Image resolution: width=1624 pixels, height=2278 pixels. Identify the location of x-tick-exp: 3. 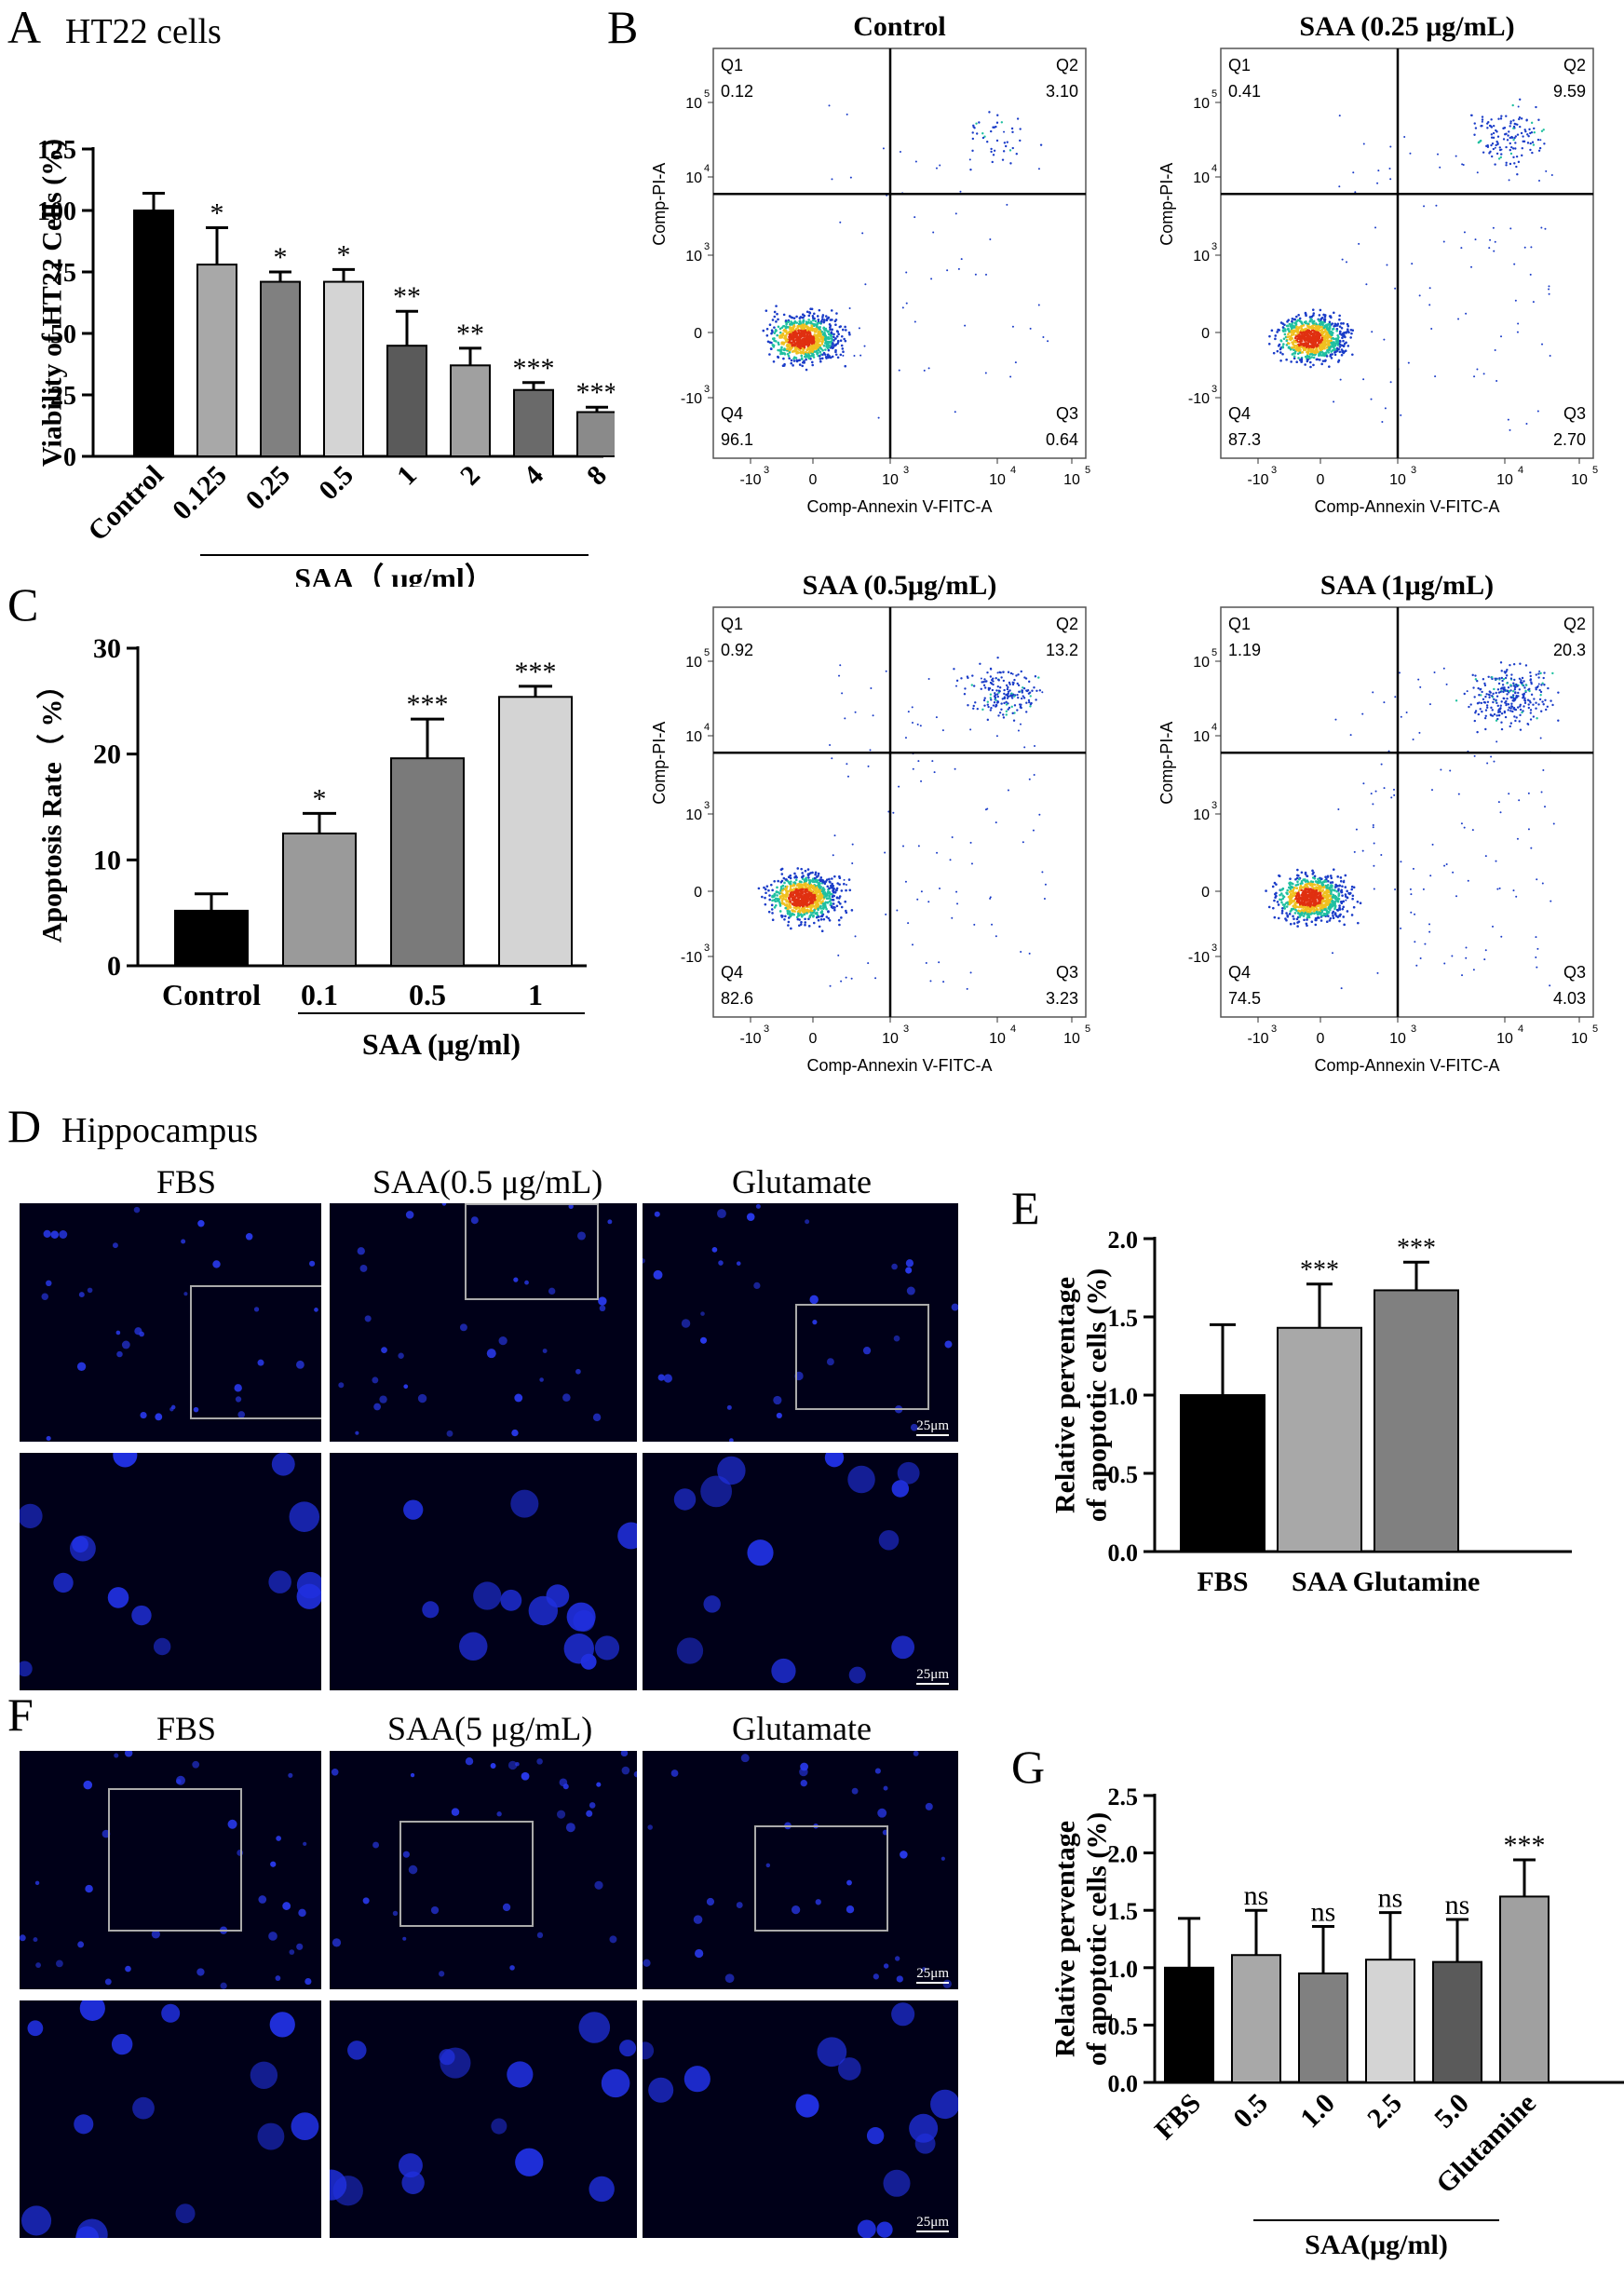
(766, 1029).